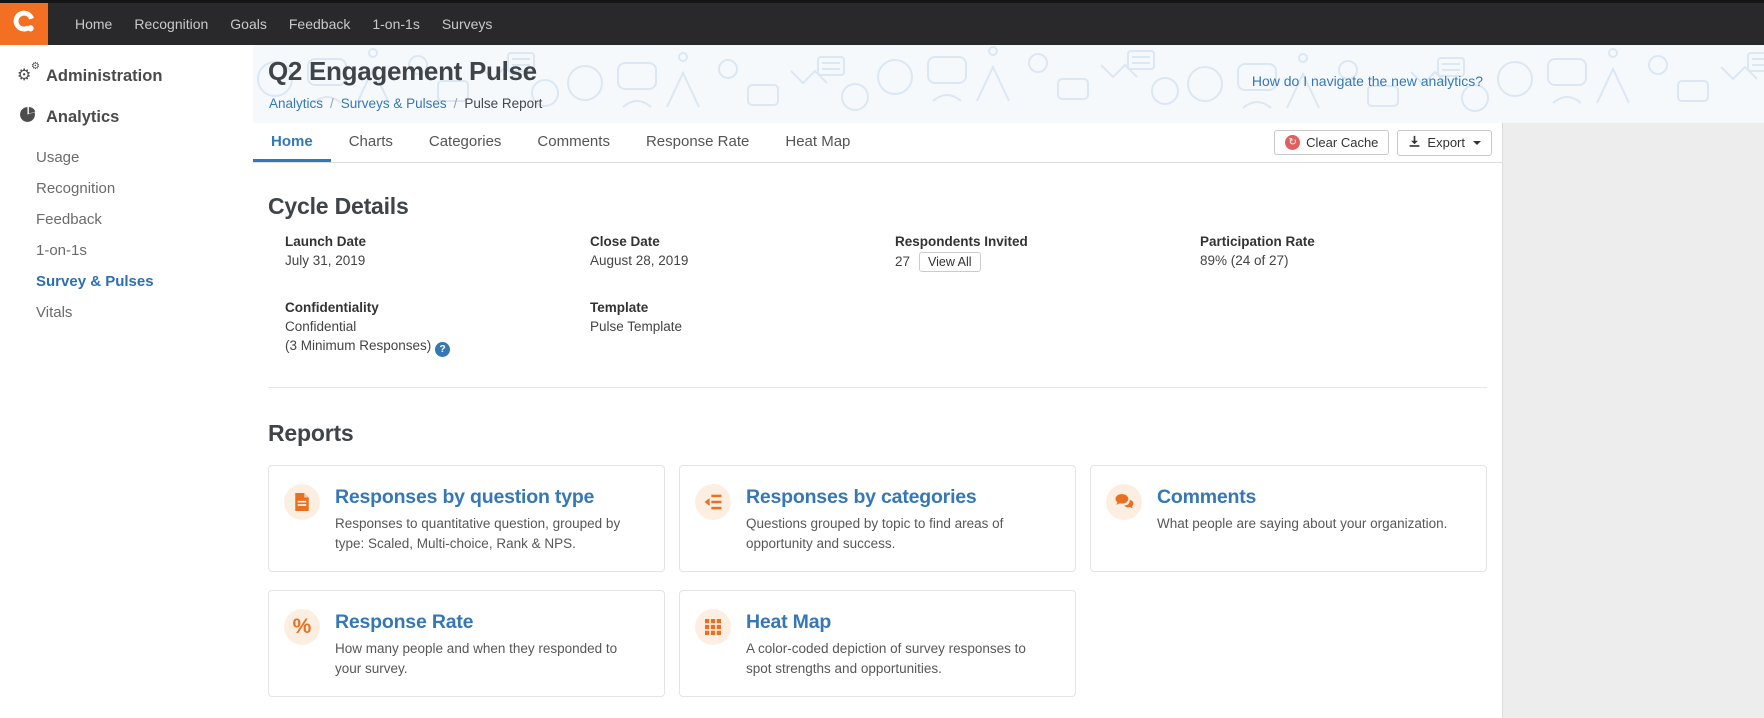 Image resolution: width=1764 pixels, height=718 pixels. What do you see at coordinates (302, 501) in the screenshot?
I see `file-text-icon` at bounding box center [302, 501].